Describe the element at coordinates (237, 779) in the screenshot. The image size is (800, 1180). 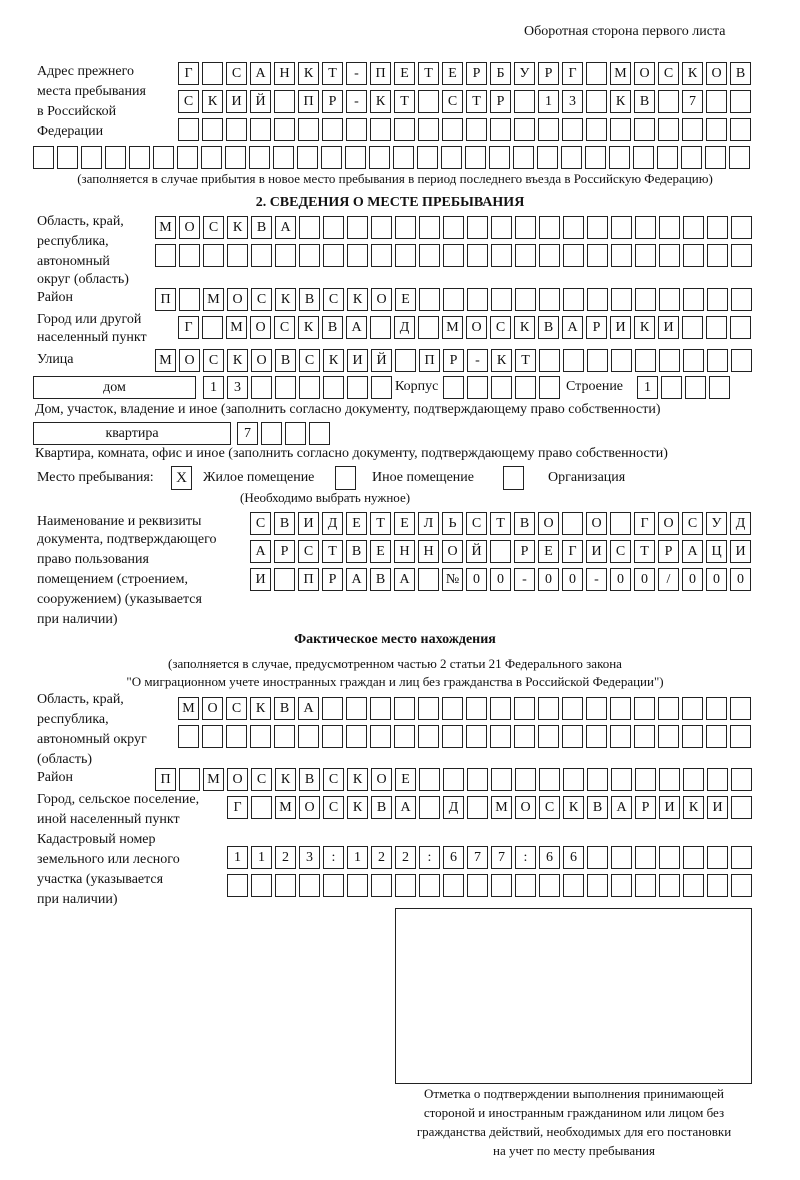
I see `actual-district-row-cell: О` at that location.